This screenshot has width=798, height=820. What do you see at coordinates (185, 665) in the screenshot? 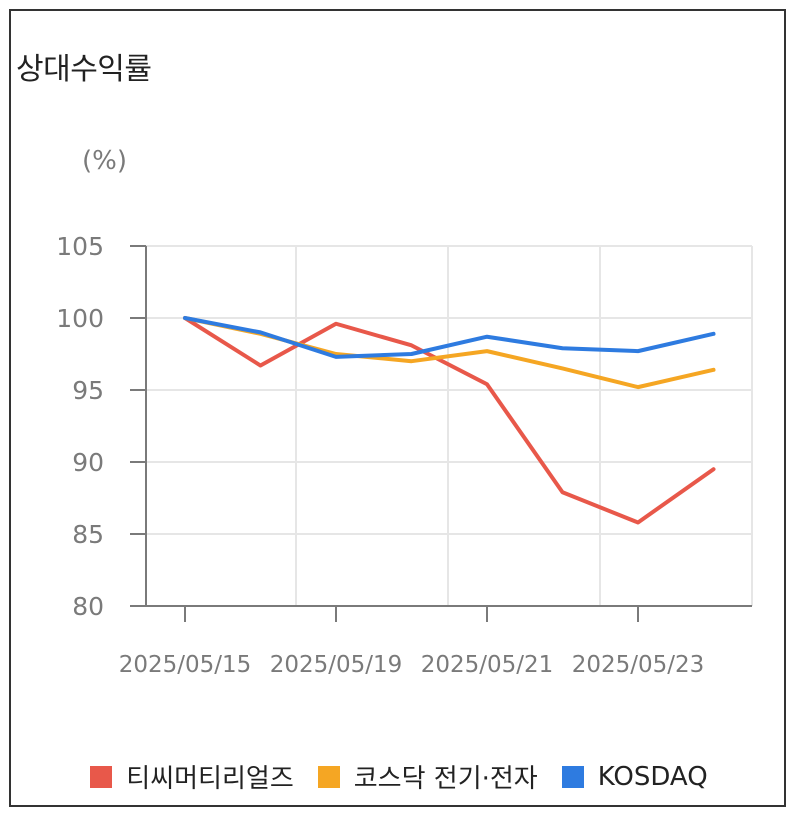
I see `x-tick-label: 2025/05/15` at bounding box center [185, 665].